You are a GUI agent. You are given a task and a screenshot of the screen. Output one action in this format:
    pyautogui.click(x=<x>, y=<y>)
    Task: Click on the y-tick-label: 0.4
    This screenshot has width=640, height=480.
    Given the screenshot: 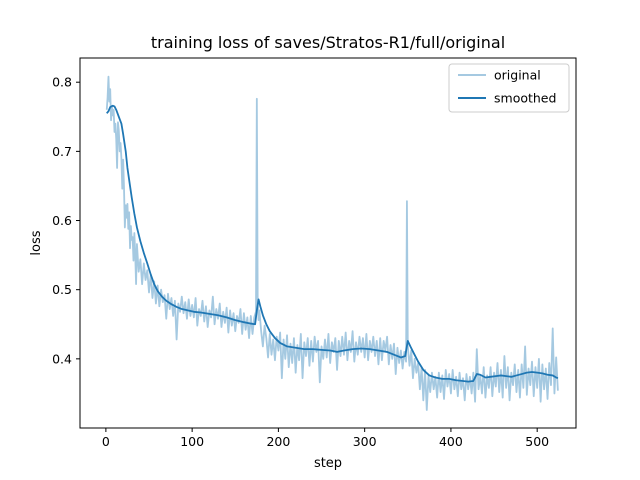 What is the action you would take?
    pyautogui.click(x=62, y=358)
    